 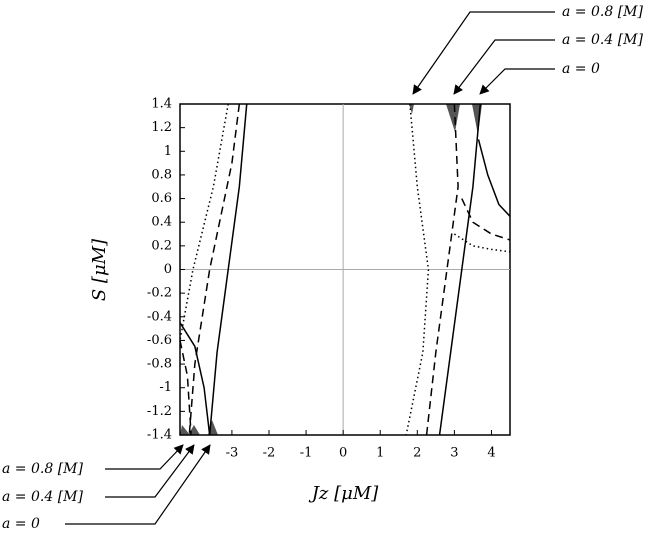 I want to click on x-tick-label: 2, so click(x=417, y=453).